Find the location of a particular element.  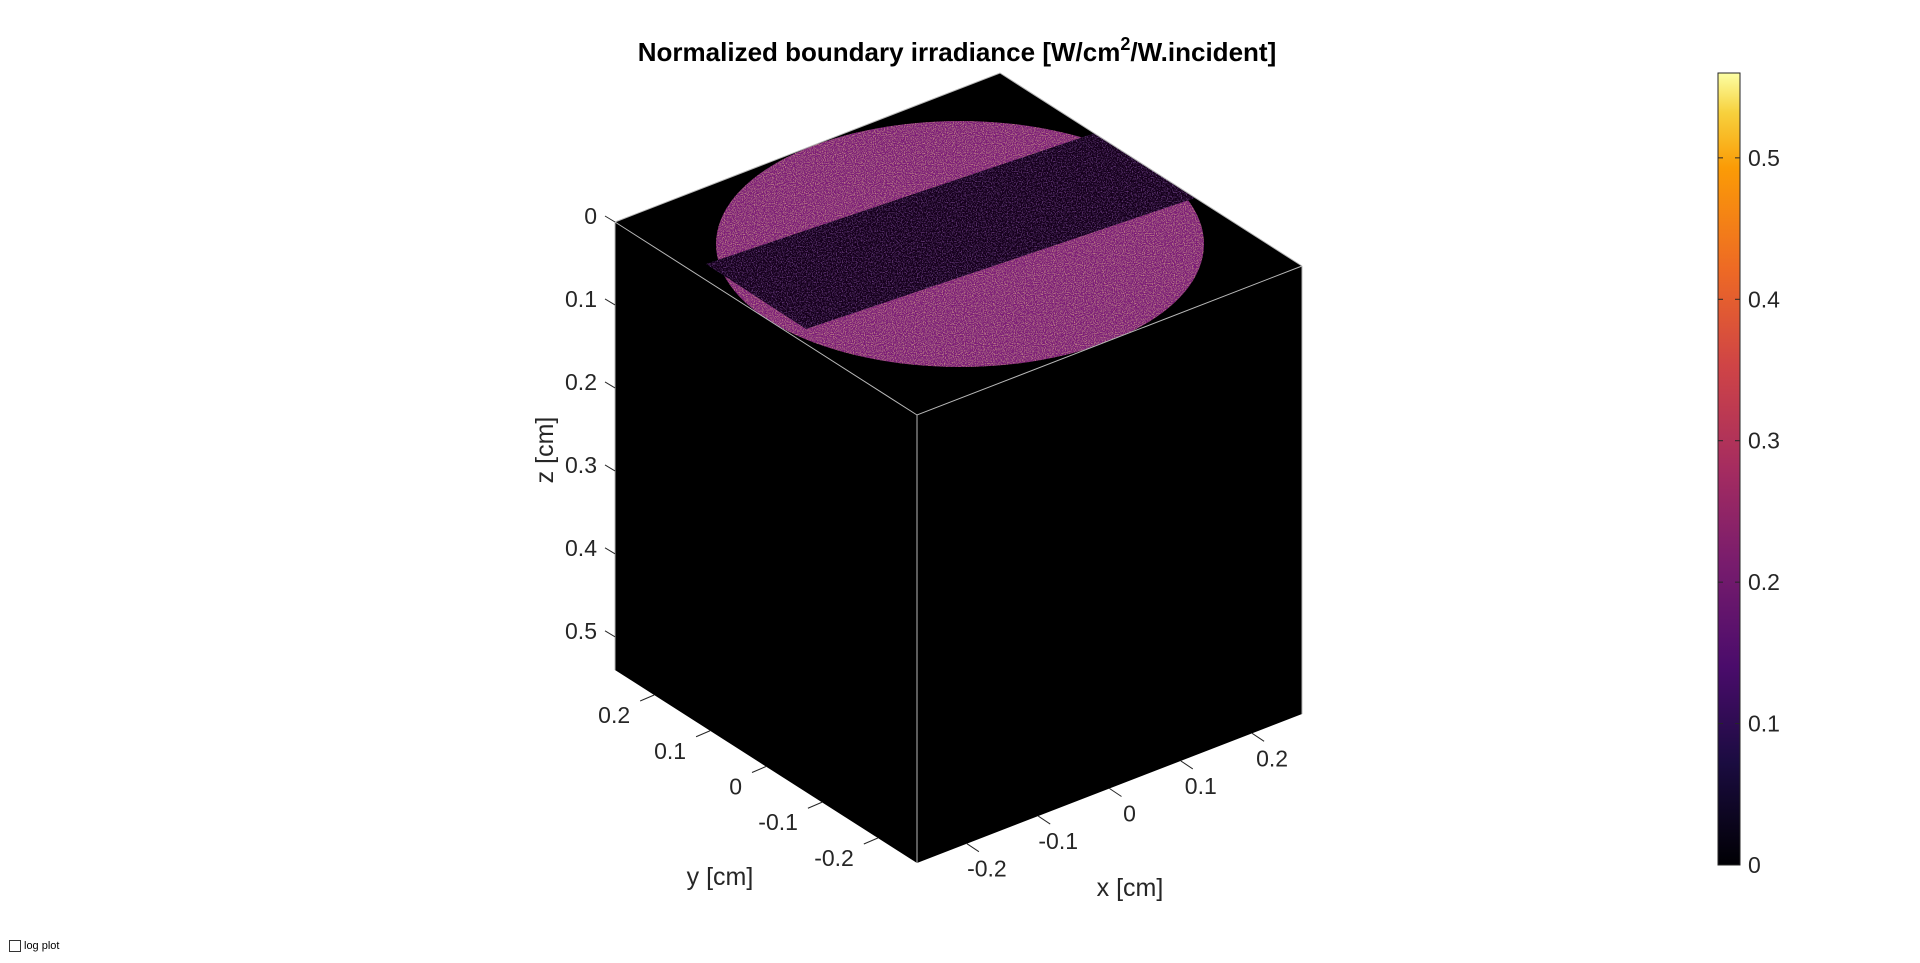

z-axis-label: z [cm] is located at coordinates (545, 450).